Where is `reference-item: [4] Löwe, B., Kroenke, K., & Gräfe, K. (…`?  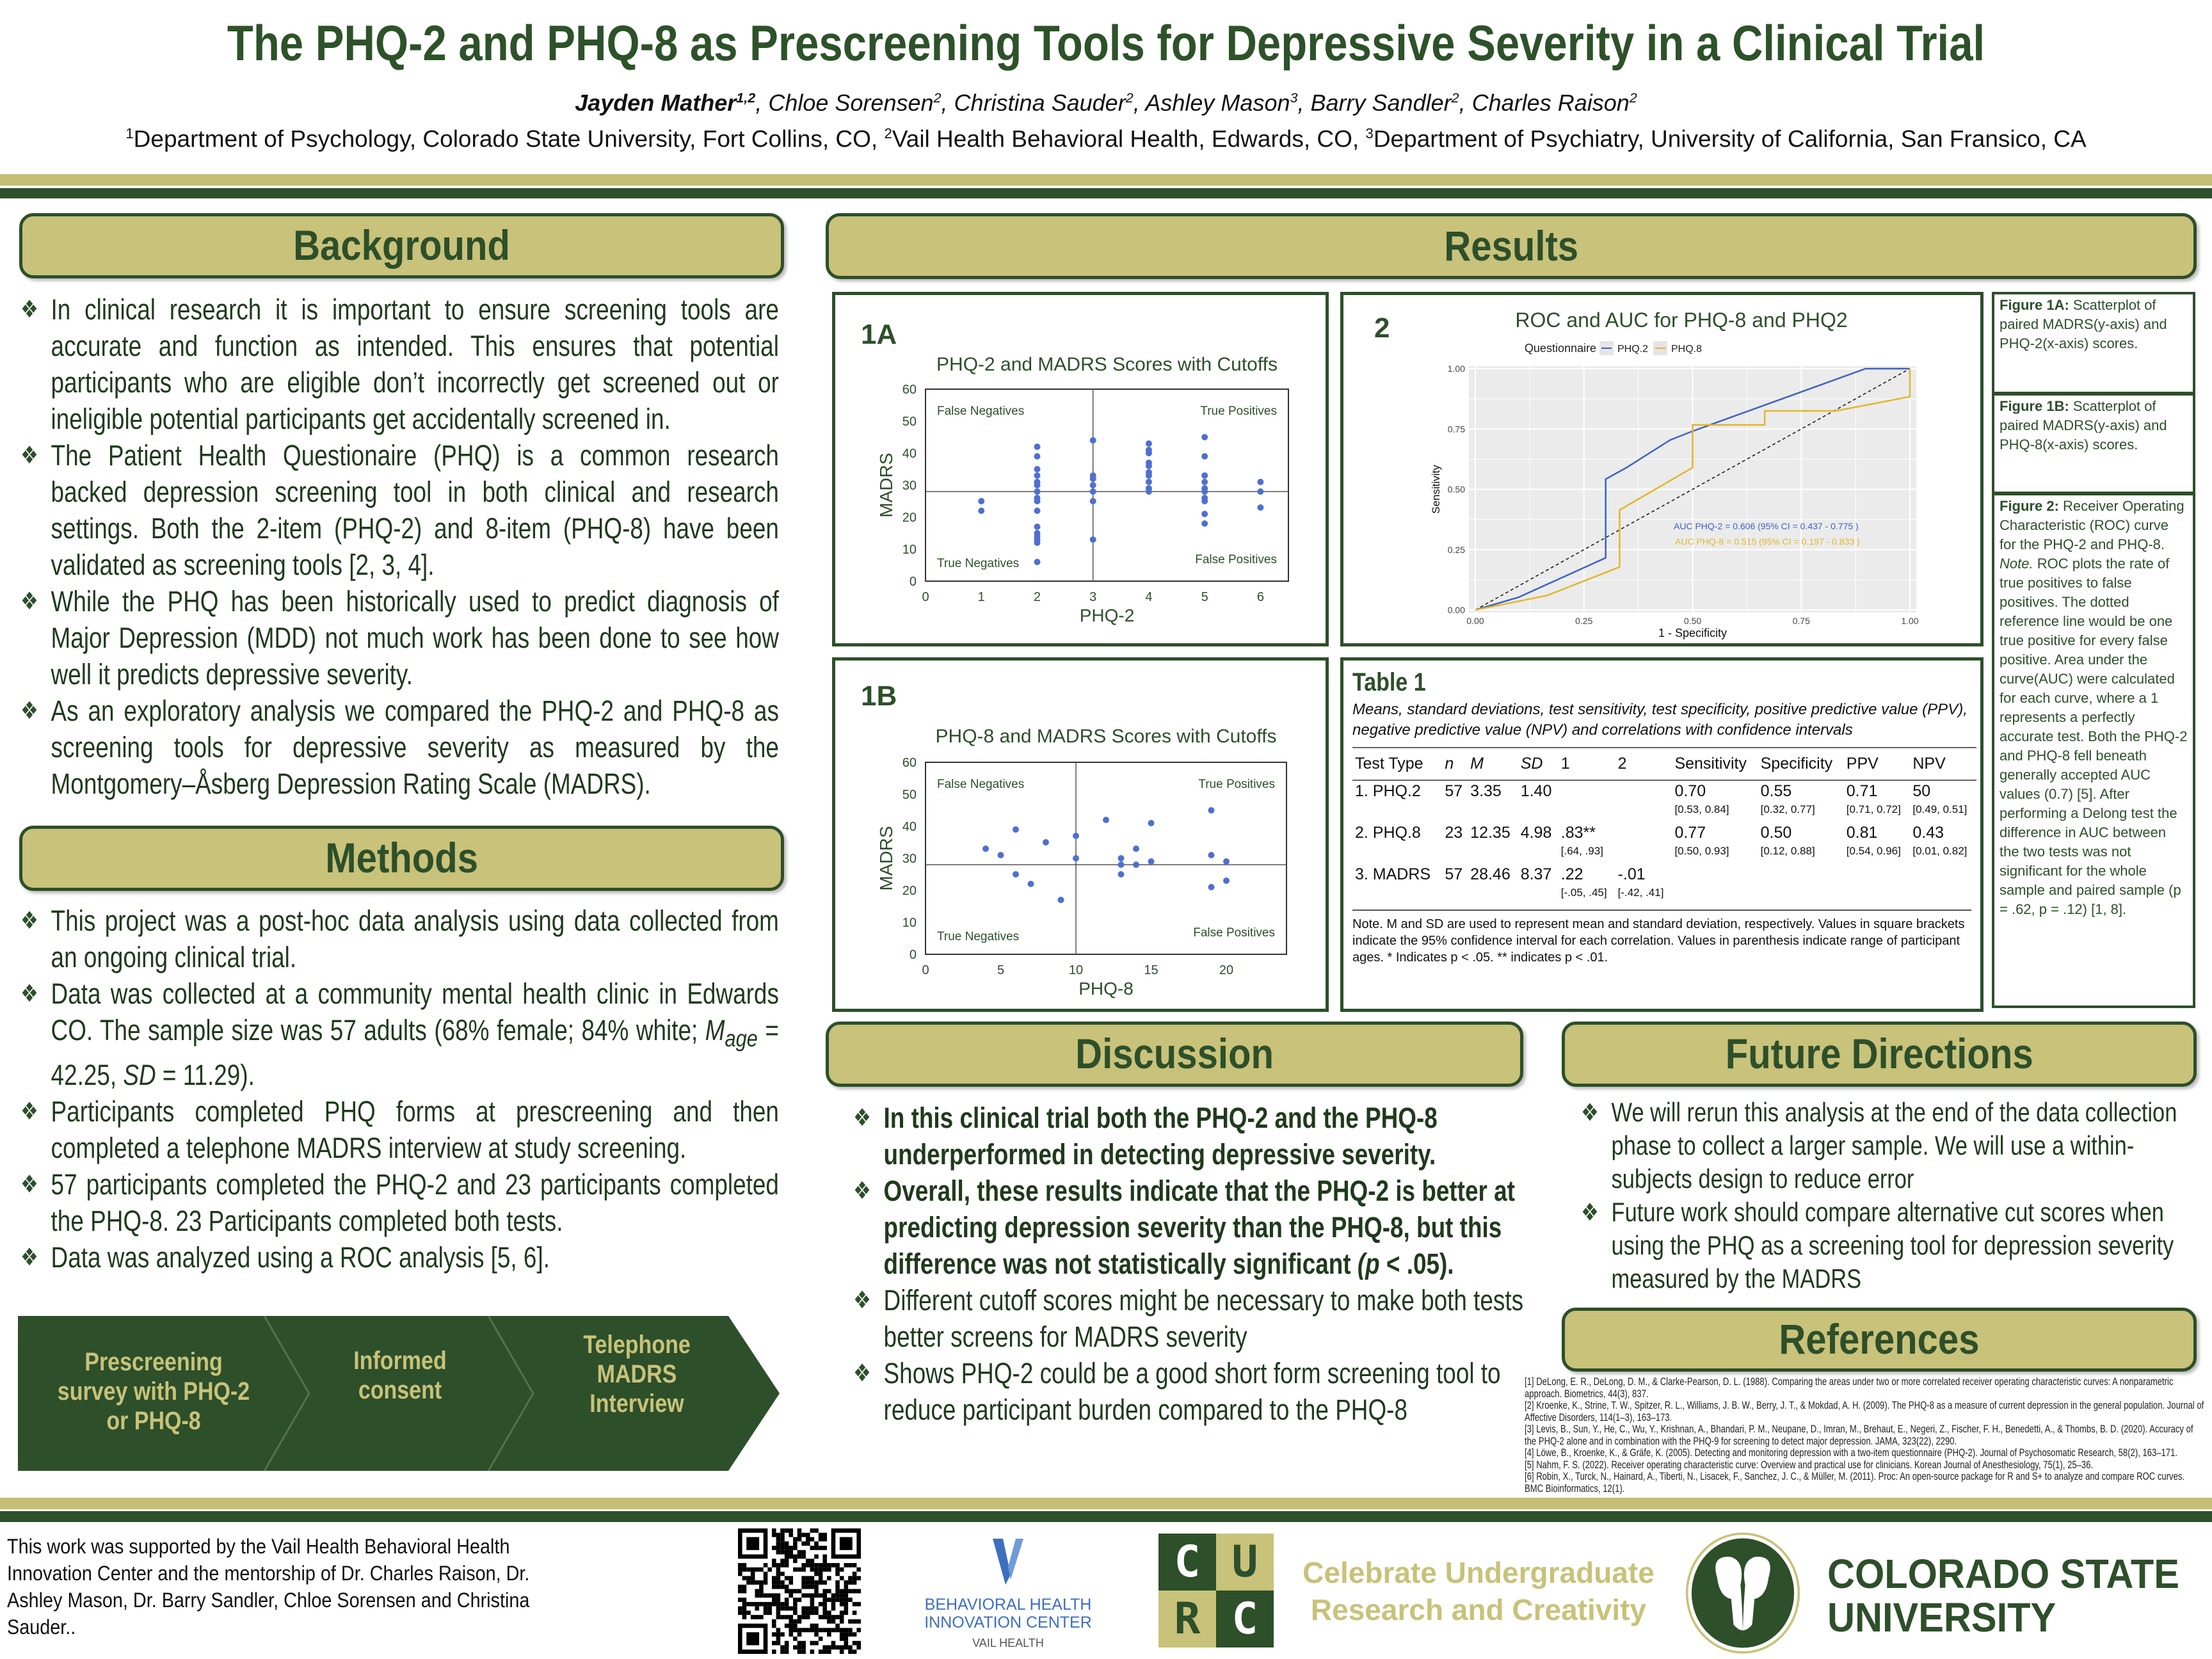
reference-item: [4] Löwe, B., Kroenke, K., & Gräfe, K. (… is located at coordinates (1851, 1453).